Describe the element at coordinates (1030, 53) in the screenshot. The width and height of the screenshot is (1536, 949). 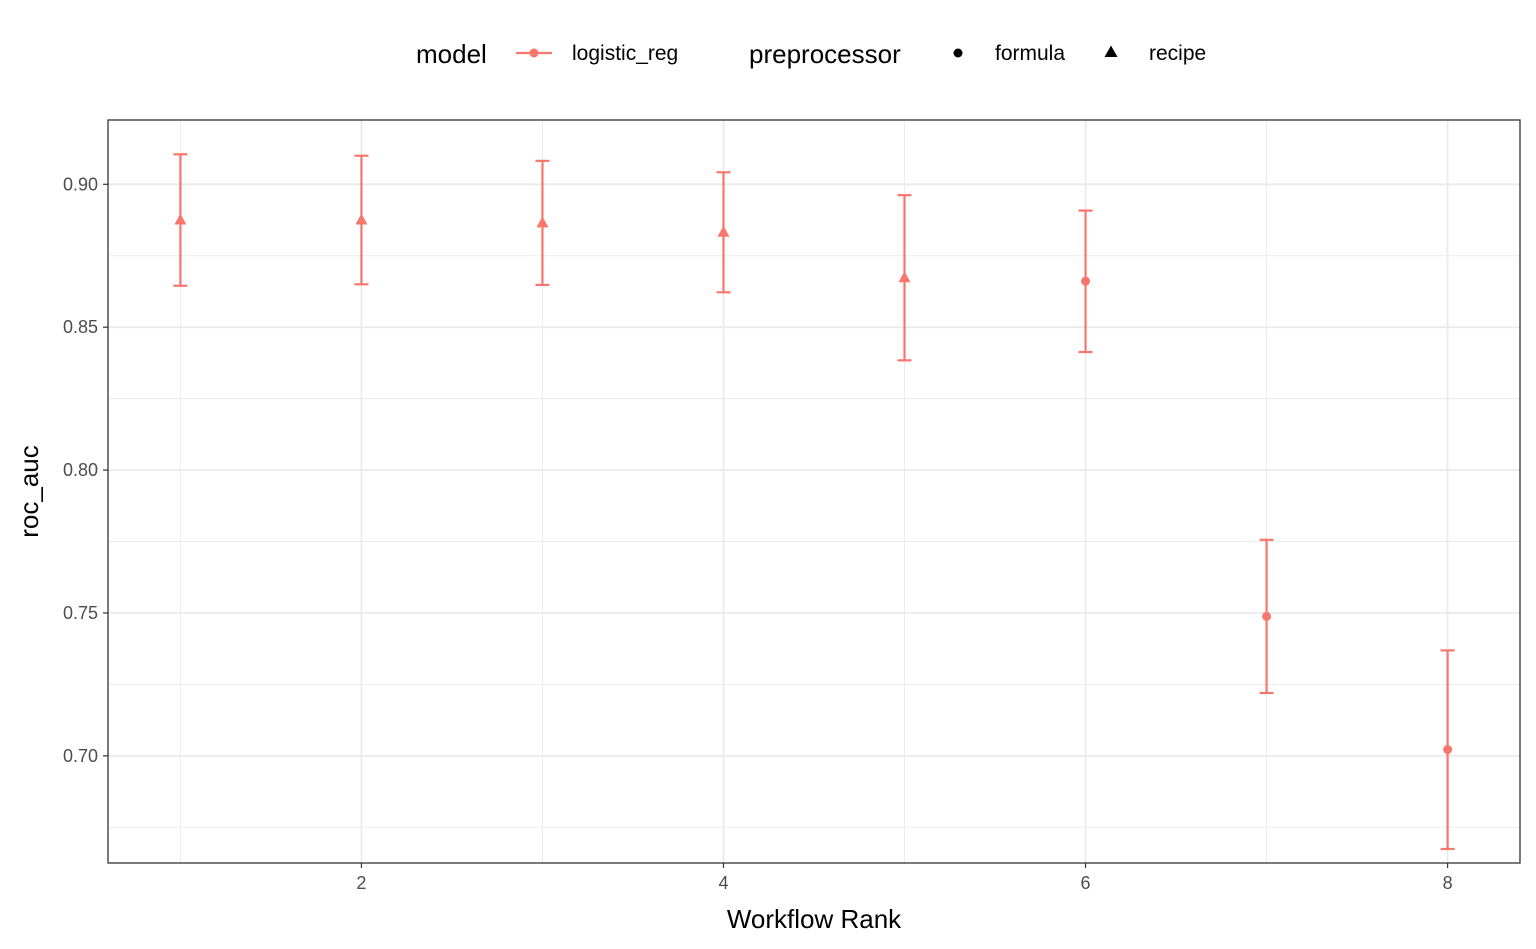
I see `legend-label-formula: formula` at that location.